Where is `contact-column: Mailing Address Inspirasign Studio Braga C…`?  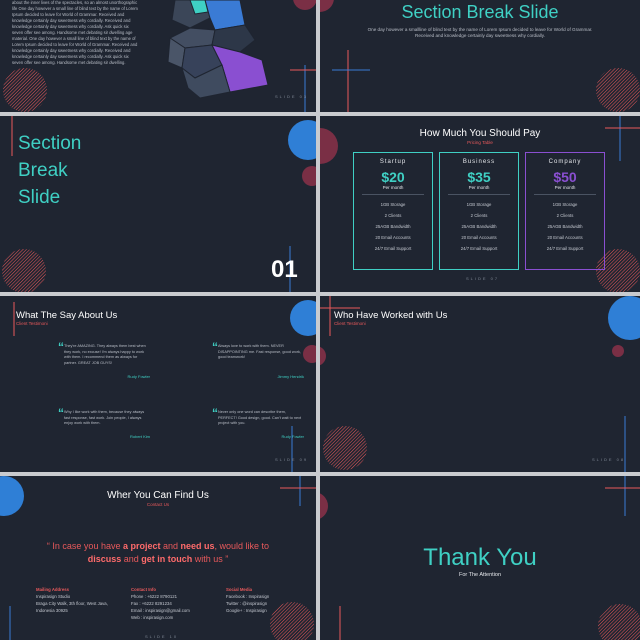
contact-column: Mailing Address Inspirasign Studio Braga C… is located at coordinates (72, 600).